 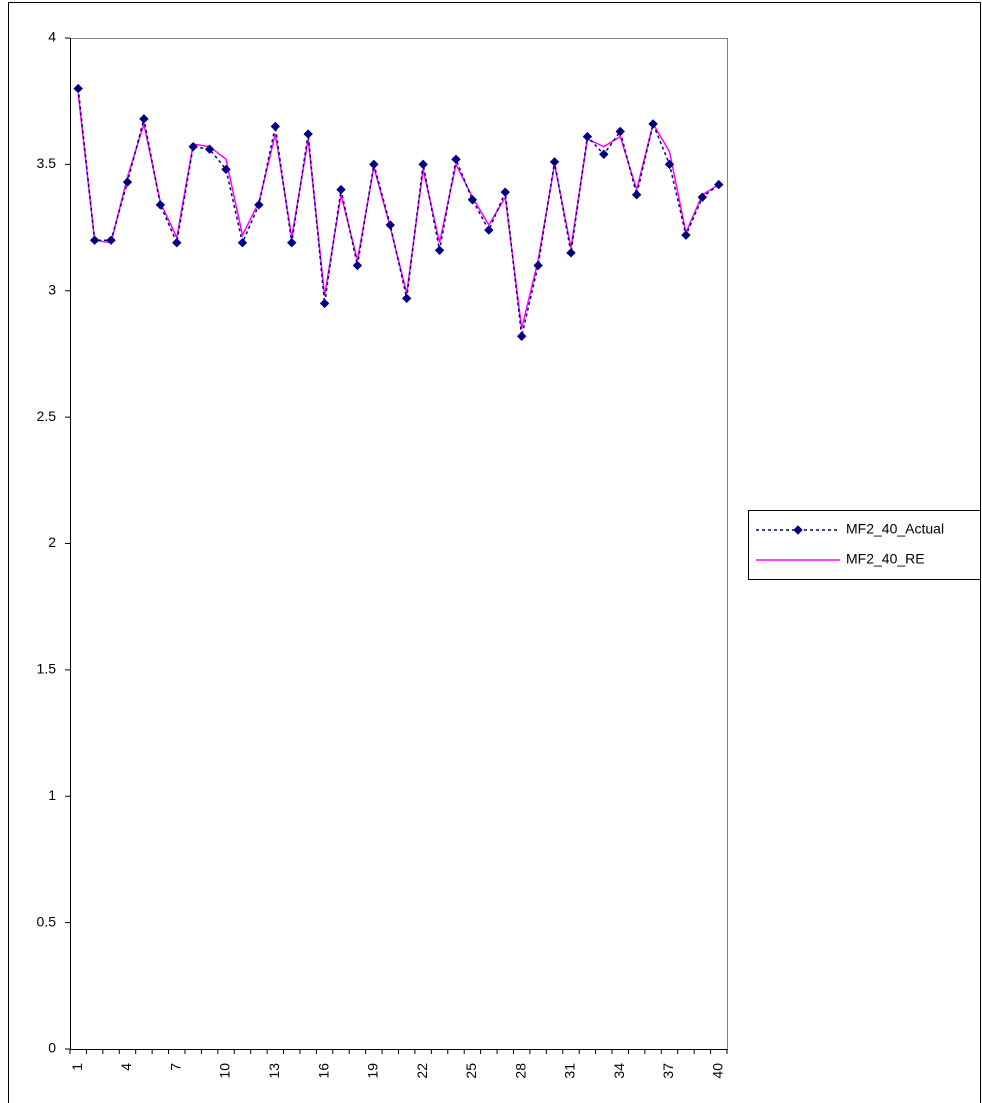 What do you see at coordinates (47, 416) in the screenshot?
I see `y-tick-label: 2.5` at bounding box center [47, 416].